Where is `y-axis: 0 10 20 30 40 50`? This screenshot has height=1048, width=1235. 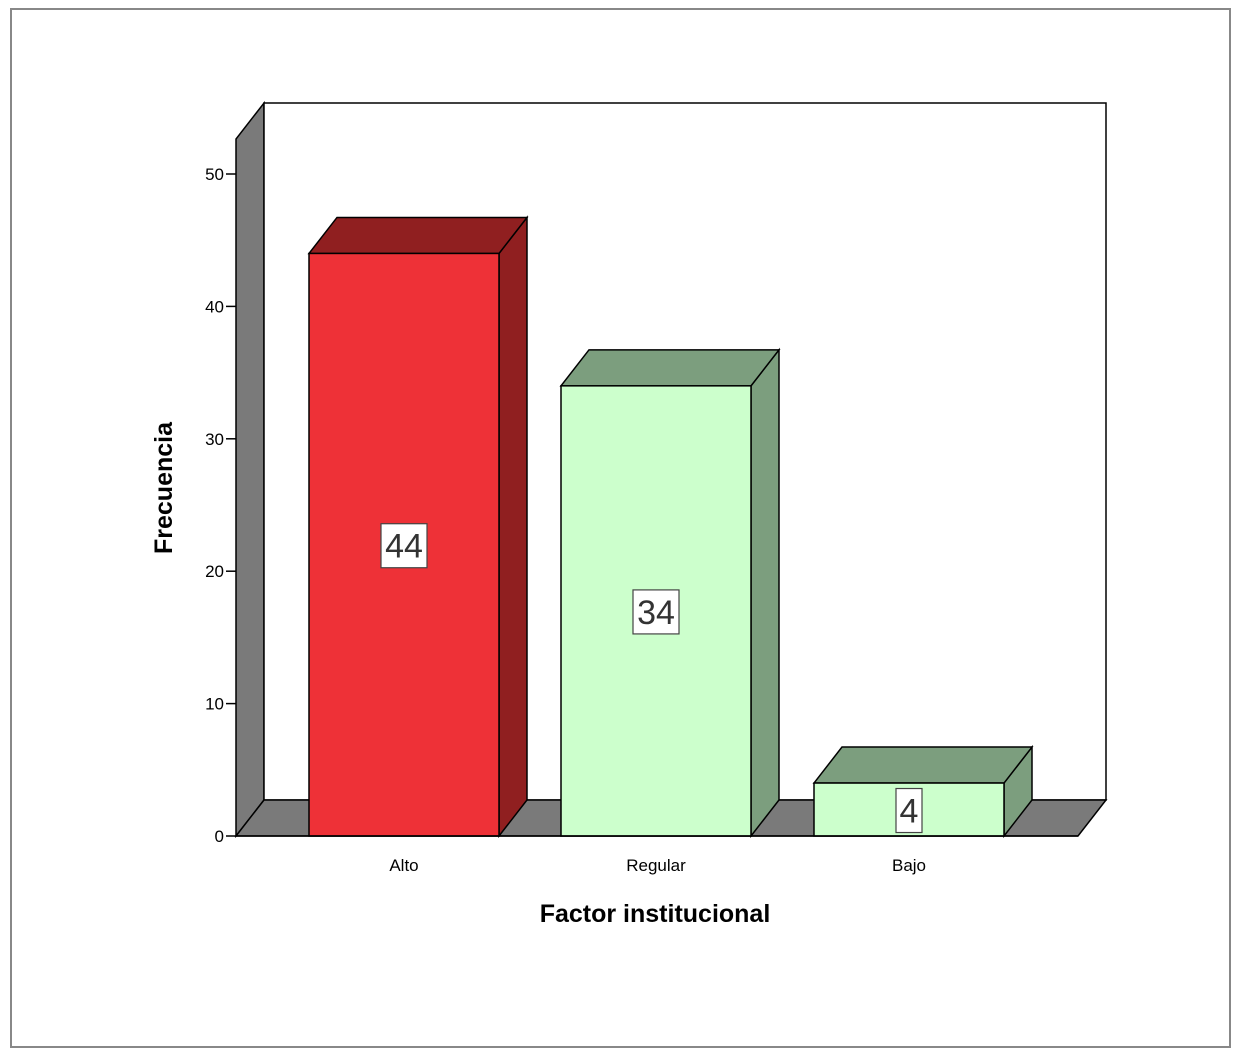
y-axis: 0 10 20 30 40 50 is located at coordinates (220, 505).